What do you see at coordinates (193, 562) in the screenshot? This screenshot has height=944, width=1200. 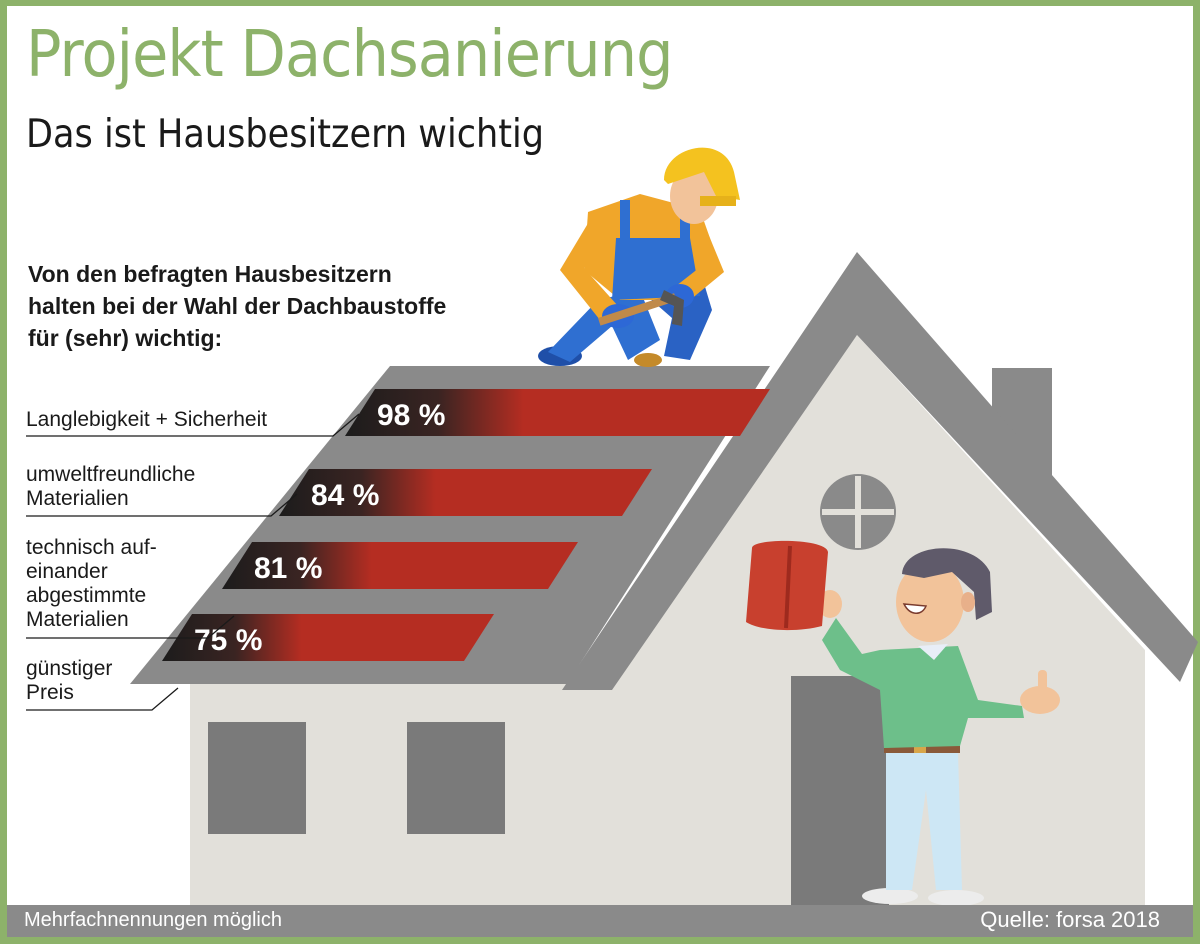 I see `leader-lines` at bounding box center [193, 562].